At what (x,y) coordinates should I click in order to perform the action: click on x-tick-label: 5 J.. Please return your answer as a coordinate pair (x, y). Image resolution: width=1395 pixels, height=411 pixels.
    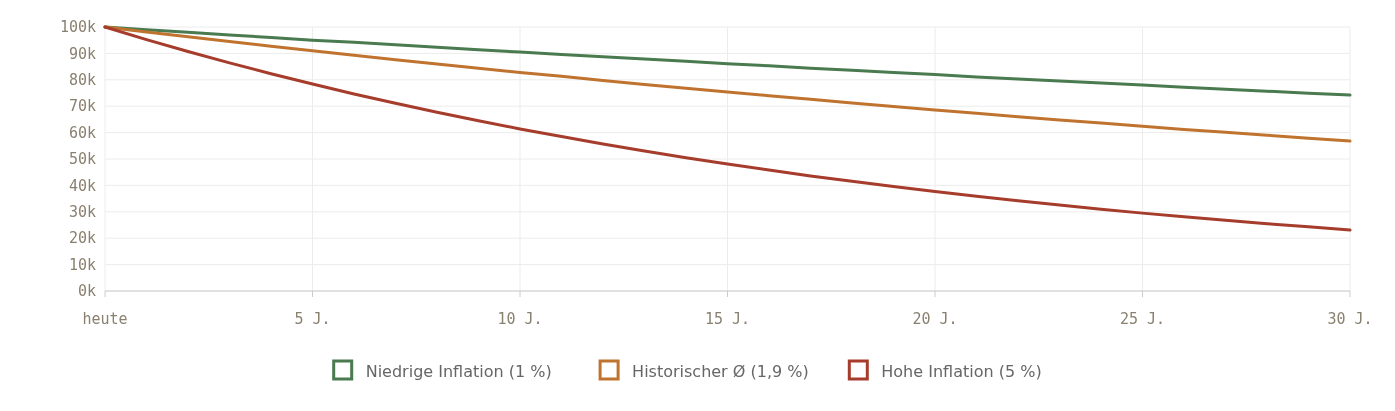
    Looking at the image, I should click on (312, 319).